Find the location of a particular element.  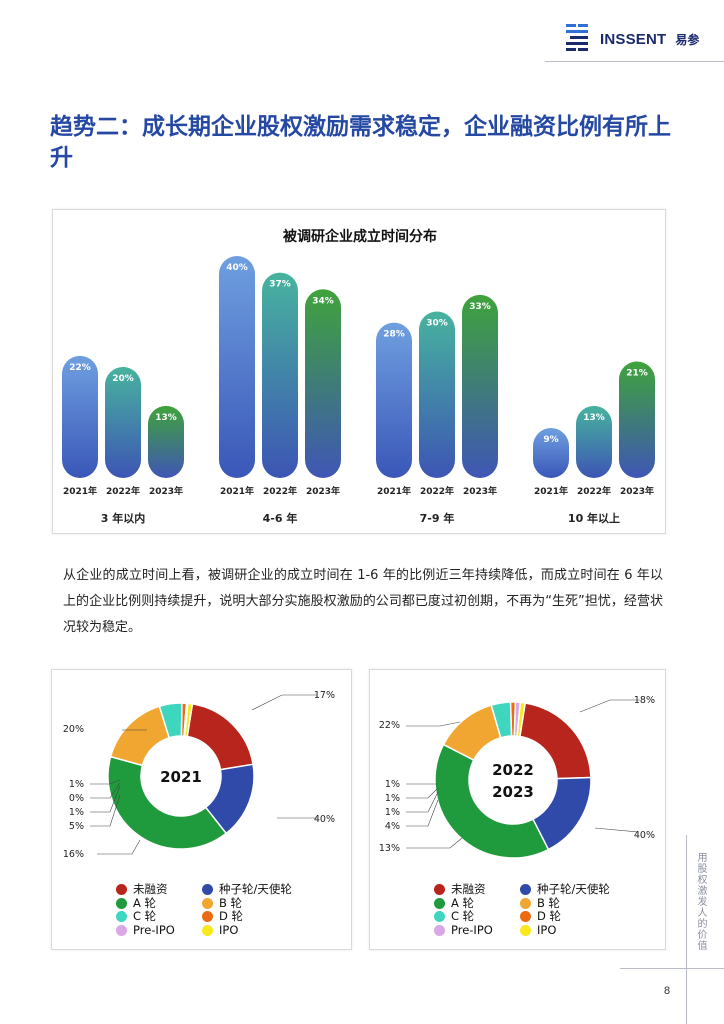

slice-value-label: 4% is located at coordinates (392, 826).